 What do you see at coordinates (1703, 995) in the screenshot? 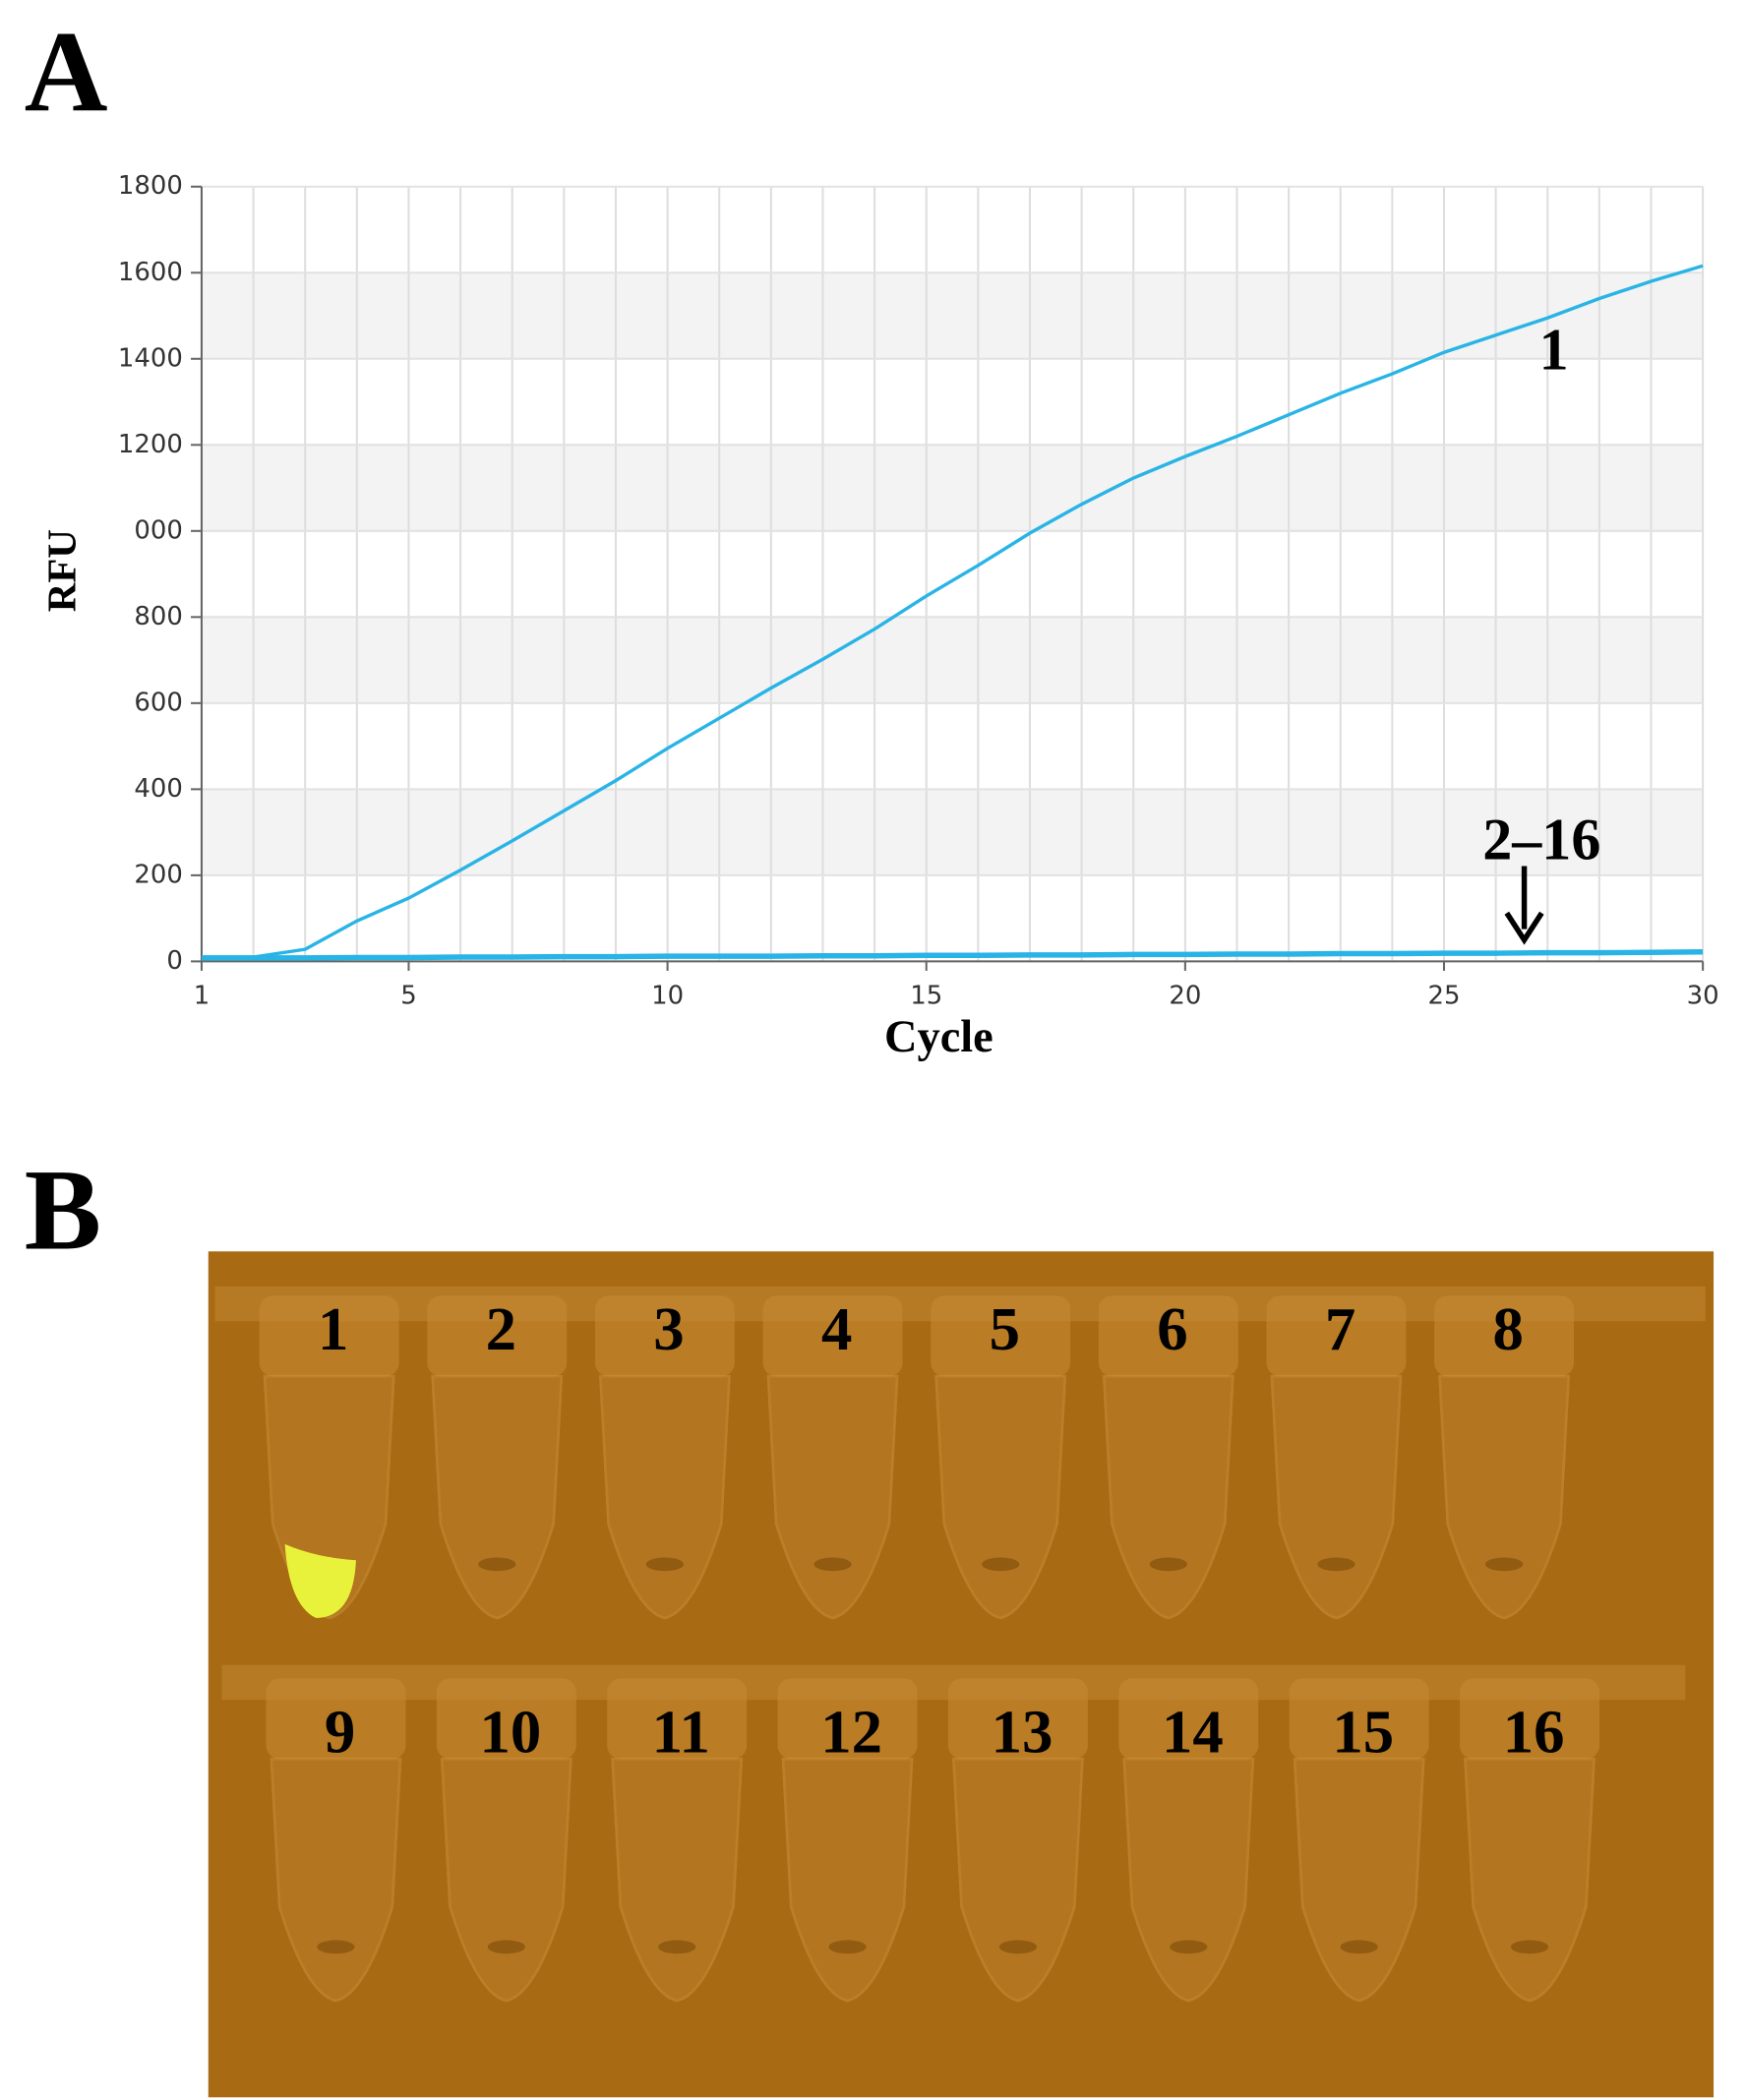
I see `x-tick-label: 30` at bounding box center [1703, 995].